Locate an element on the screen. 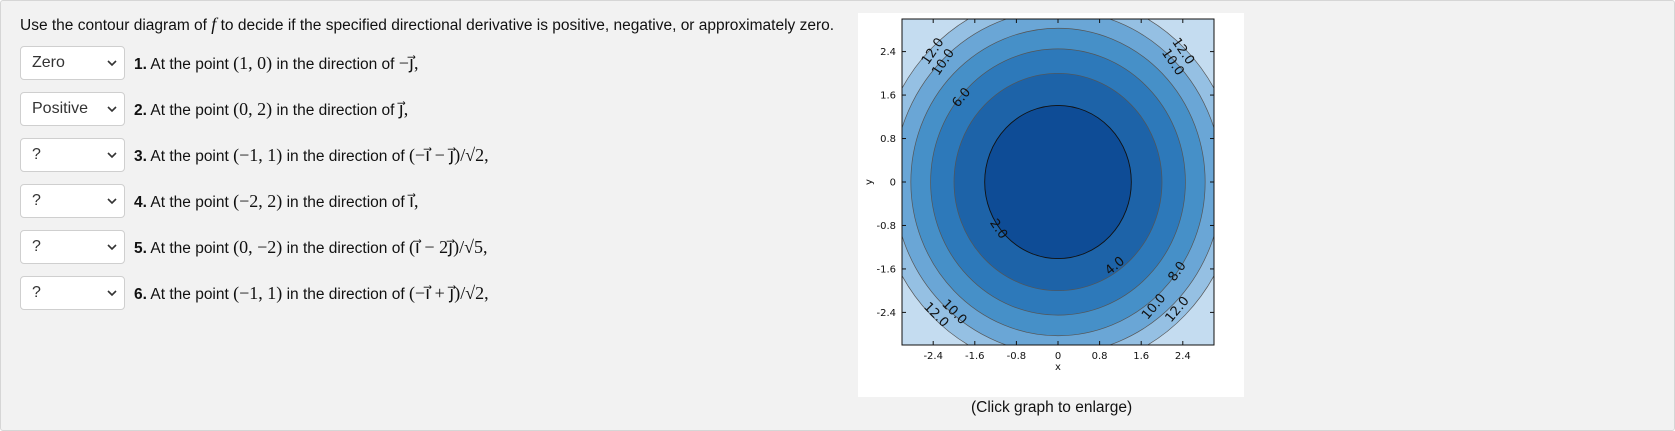 The height and width of the screenshot is (431, 1675). x-tick-label: -2.4 is located at coordinates (933, 356).